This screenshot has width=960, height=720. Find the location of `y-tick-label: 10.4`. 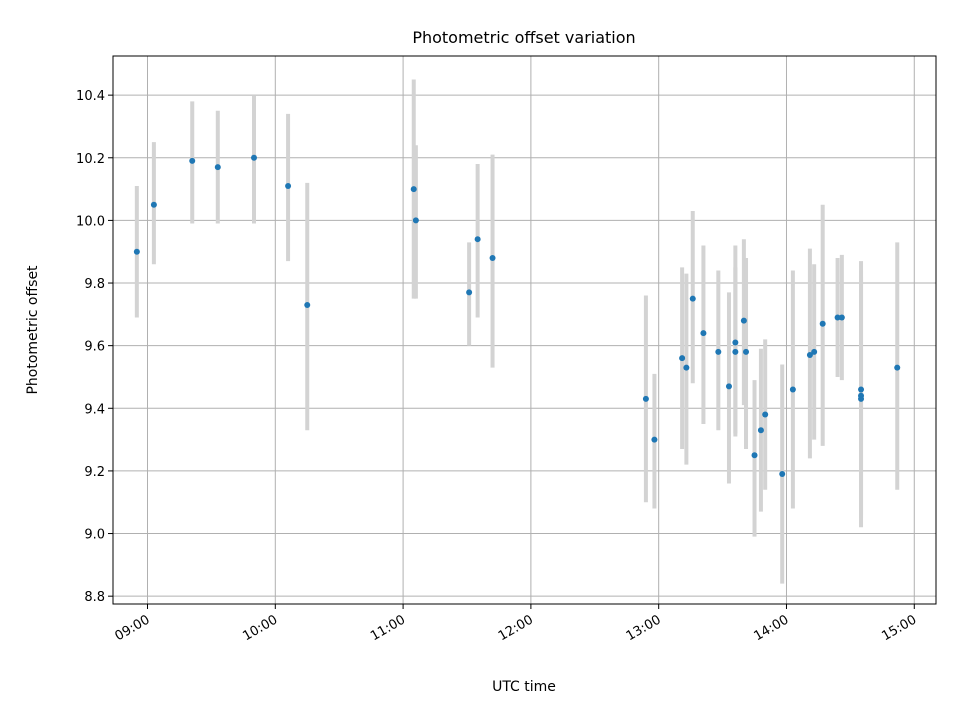

y-tick-label: 10.4 is located at coordinates (90, 96).